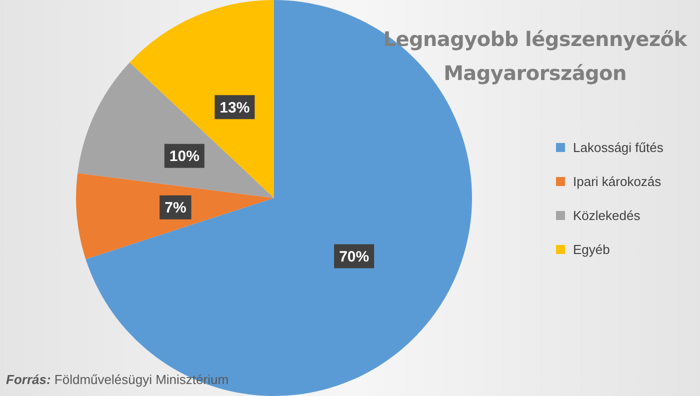  What do you see at coordinates (618, 147) in the screenshot?
I see `legend-label: Lakossági fűtés` at bounding box center [618, 147].